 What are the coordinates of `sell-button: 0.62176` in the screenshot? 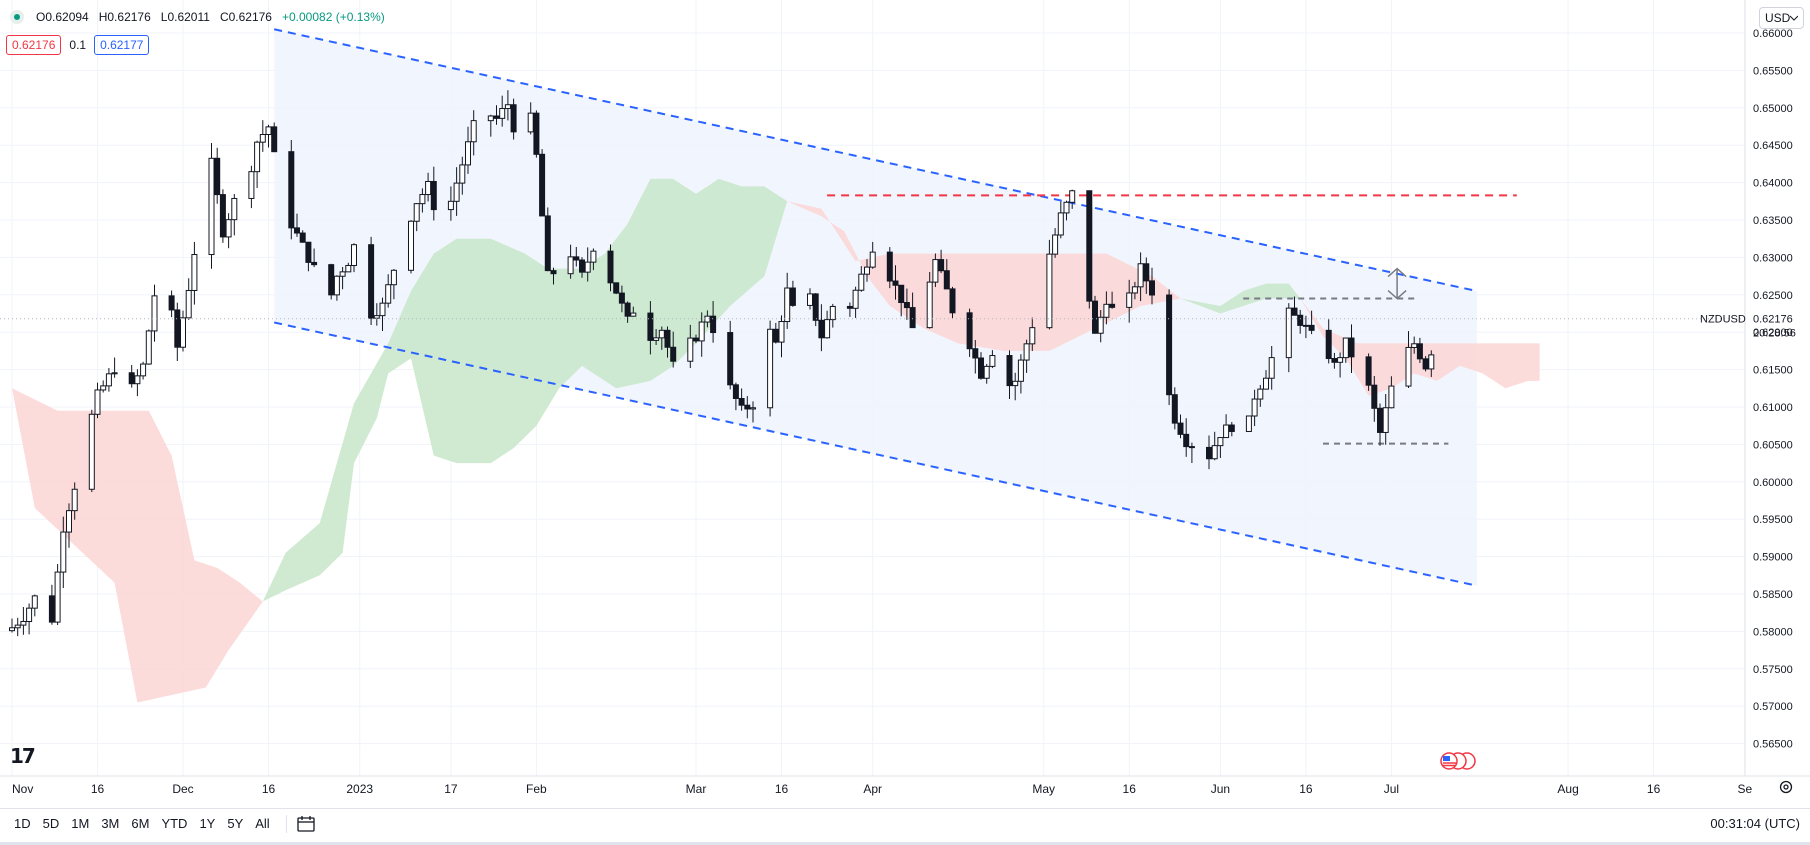 It's located at (34, 45).